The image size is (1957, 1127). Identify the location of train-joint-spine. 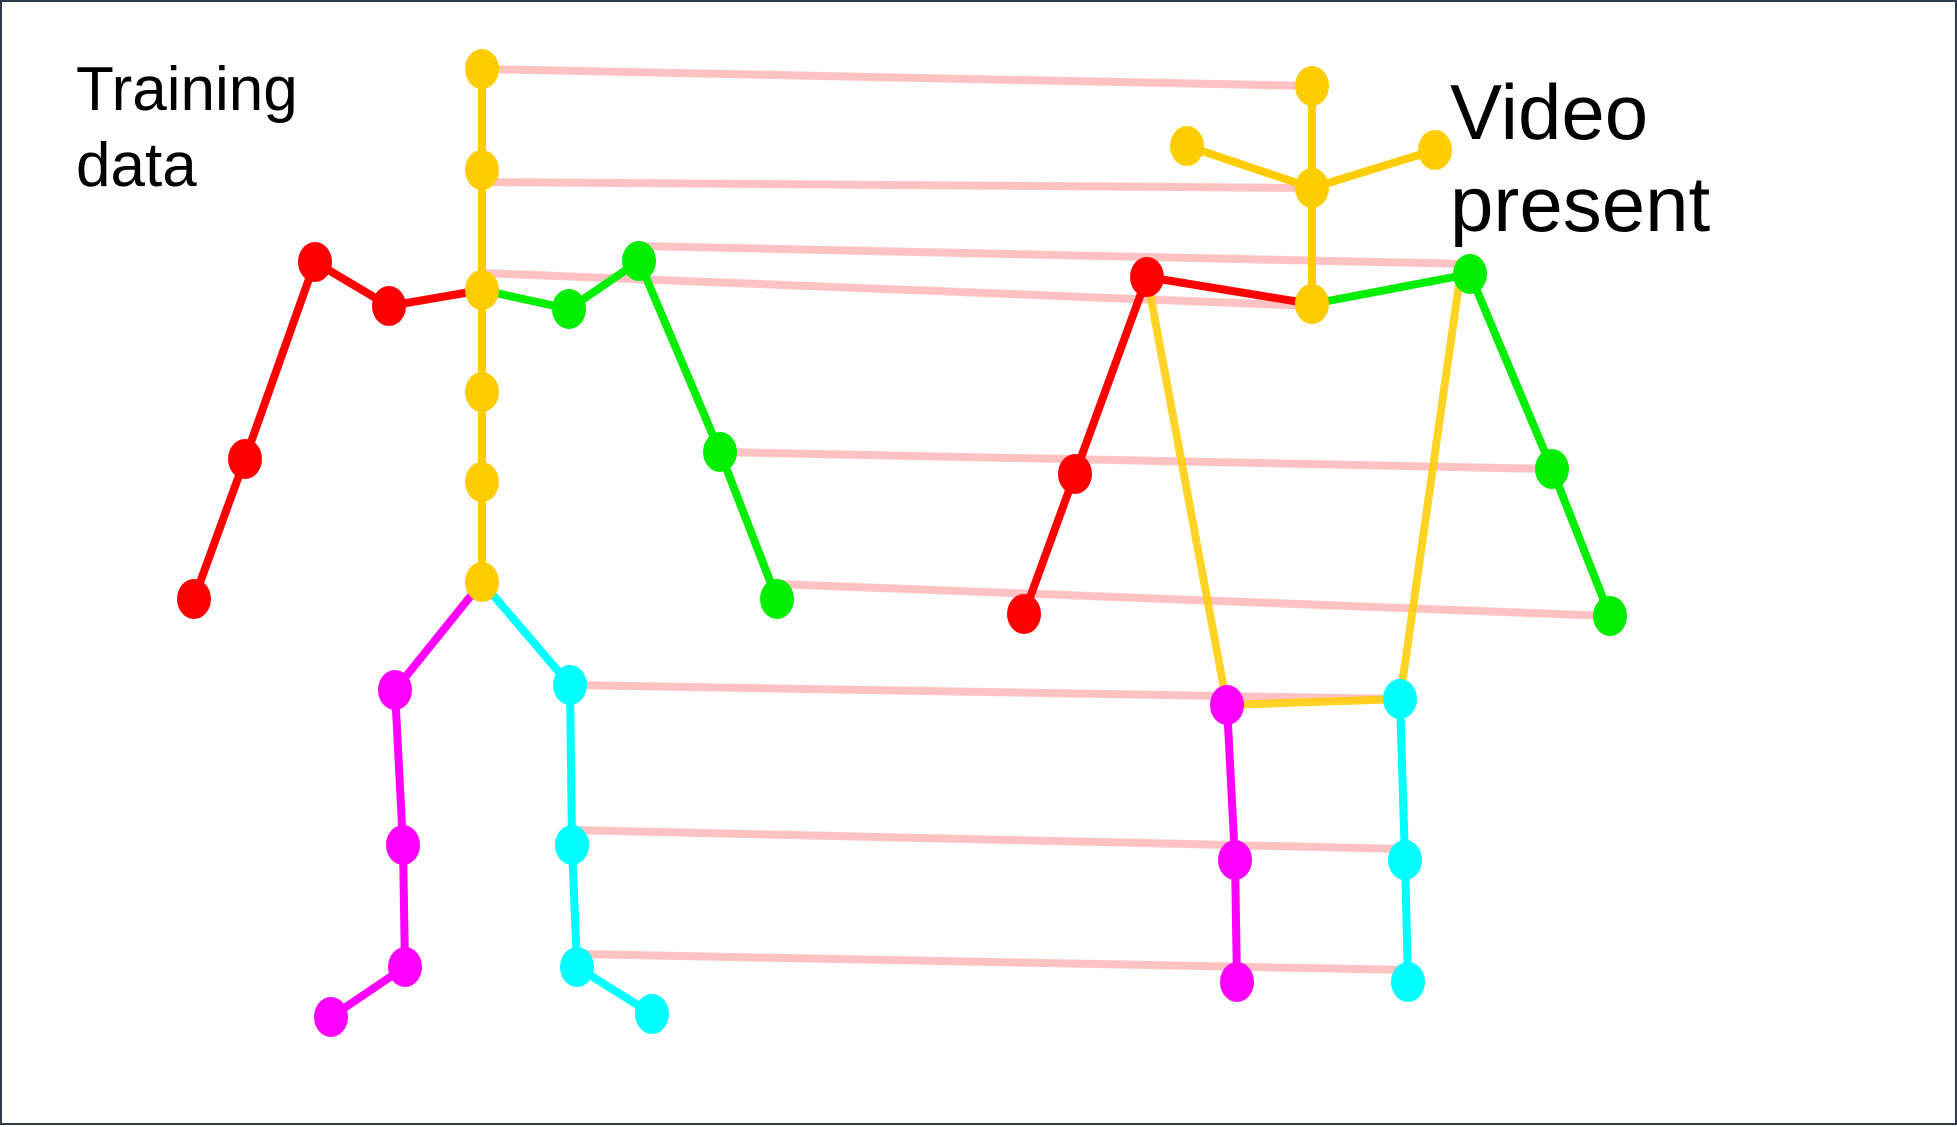
(482, 392).